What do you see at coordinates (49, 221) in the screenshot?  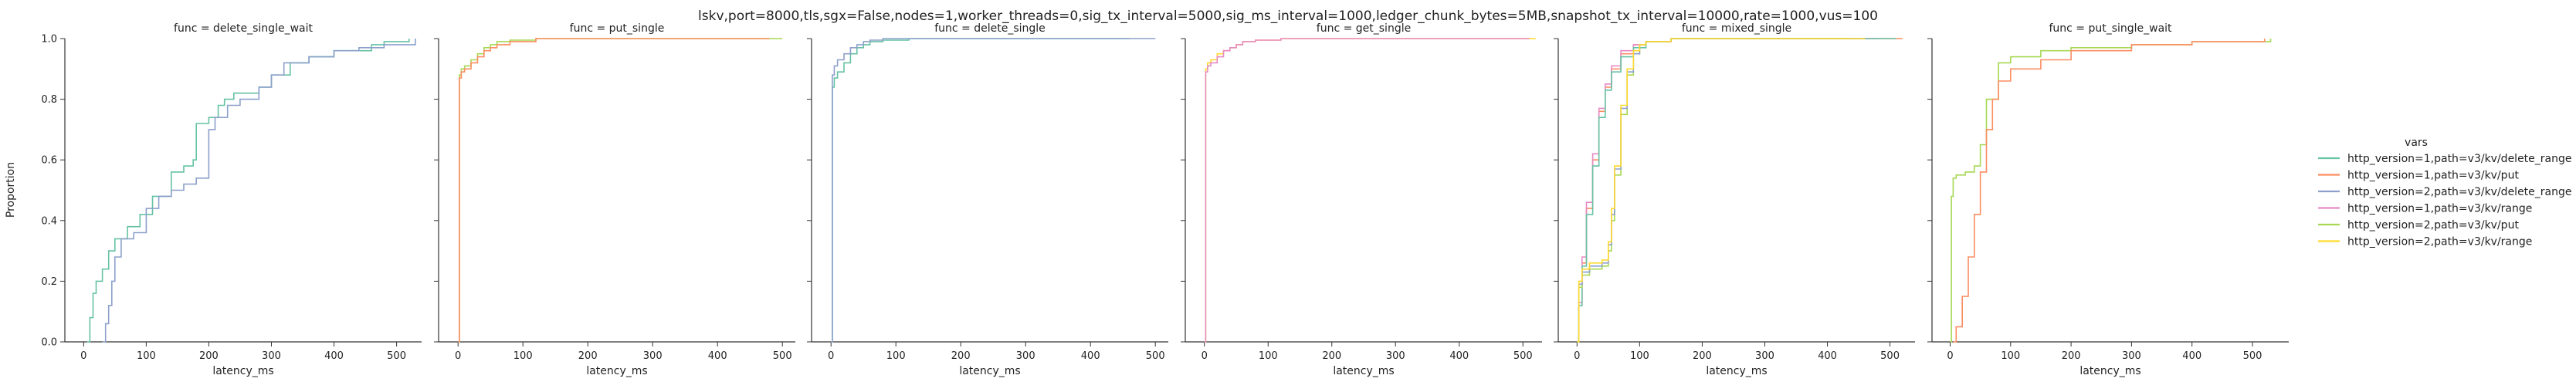 I see `y-tick-label: 0.4` at bounding box center [49, 221].